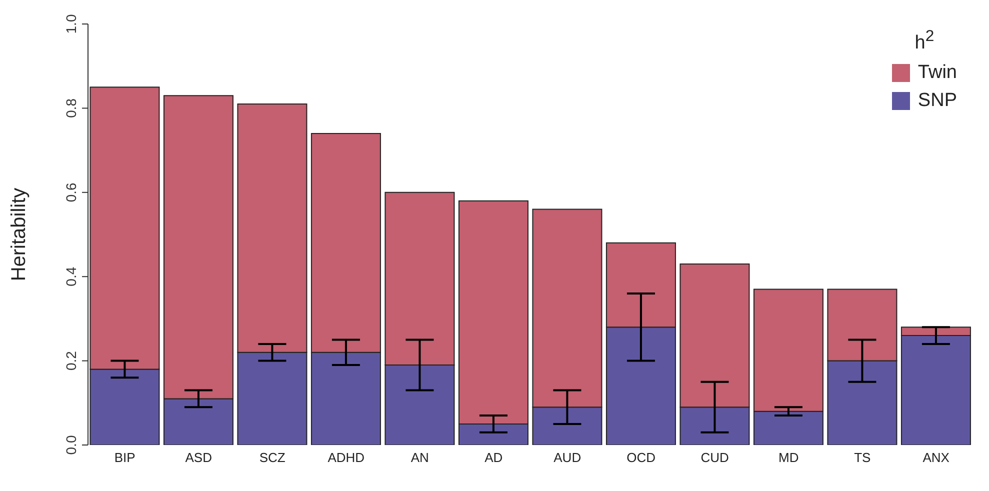 This screenshot has height=491, width=989. What do you see at coordinates (863, 458) in the screenshot?
I see `x-tick-label: TS` at bounding box center [863, 458].